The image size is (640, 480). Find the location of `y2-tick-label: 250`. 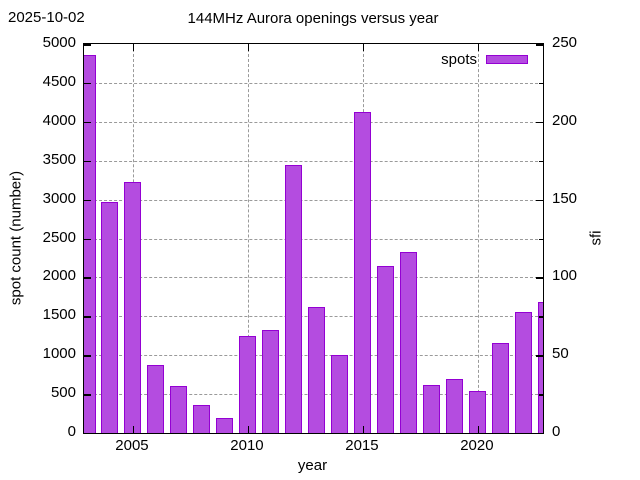

y2-tick-label: 250 is located at coordinates (565, 42).